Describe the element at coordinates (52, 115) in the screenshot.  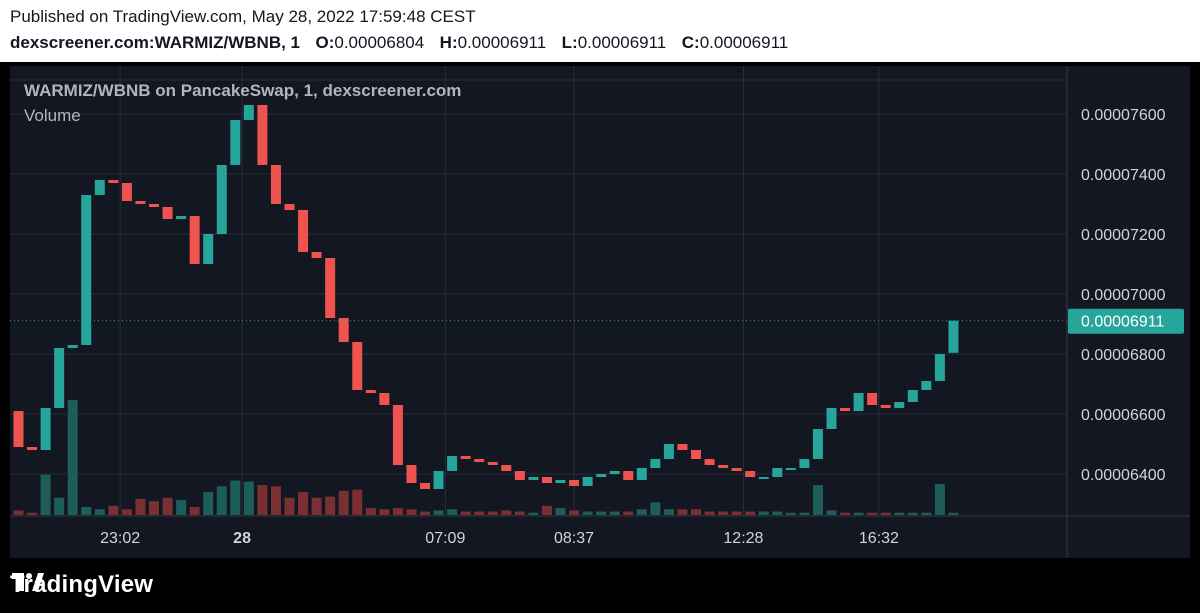
I see `volume-legend: Volume` at that location.